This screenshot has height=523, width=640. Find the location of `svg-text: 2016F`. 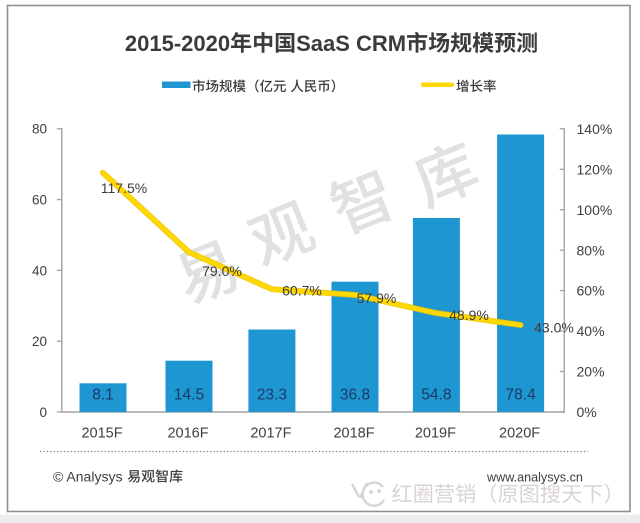

svg-text: 2016F is located at coordinates (187, 433).